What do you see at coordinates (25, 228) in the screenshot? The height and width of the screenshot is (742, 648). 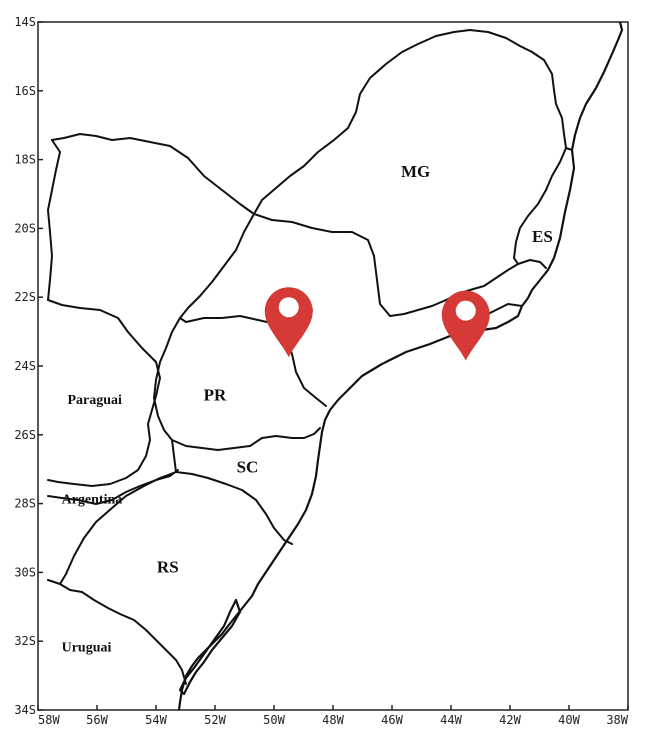 I see `lat-tick-label: 20S` at bounding box center [25, 228].